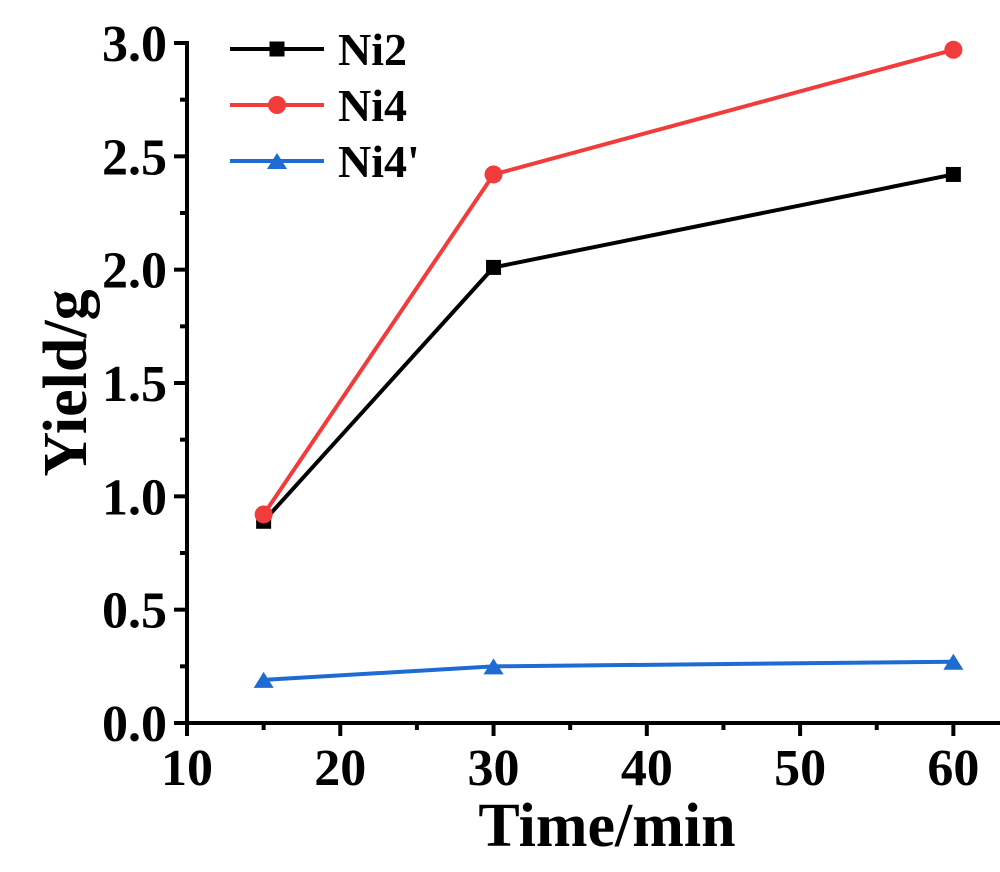 This screenshot has width=1000, height=872. I want to click on x-tick-label: 60, so click(953, 768).